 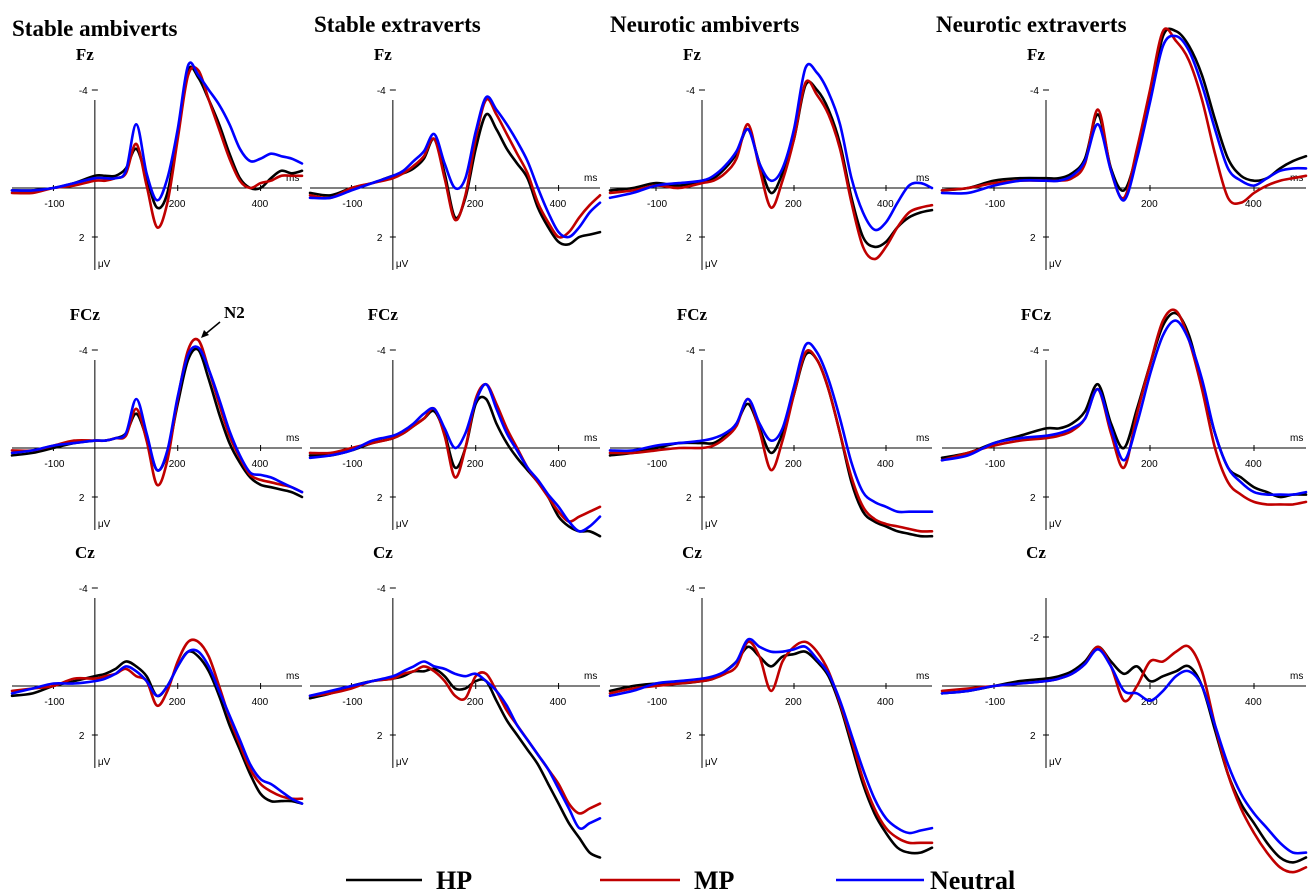 What do you see at coordinates (397, 24) in the screenshot?
I see `column-title-stable-extraverts: Stable extraverts` at bounding box center [397, 24].